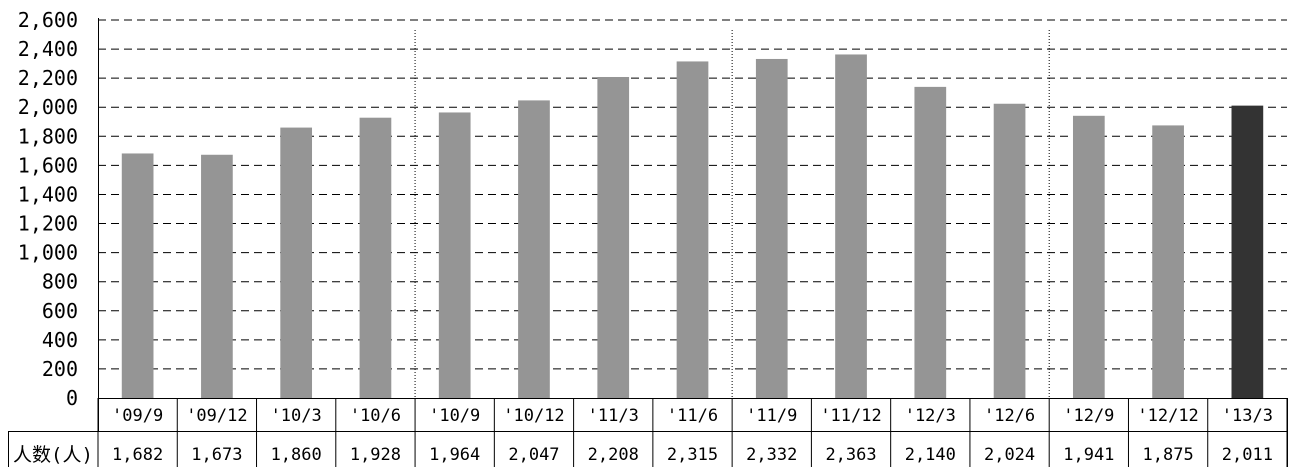 Image resolution: width=1292 pixels, height=471 pixels. What do you see at coordinates (48, 194) in the screenshot?
I see `y-tick-label: 1,400` at bounding box center [48, 194].